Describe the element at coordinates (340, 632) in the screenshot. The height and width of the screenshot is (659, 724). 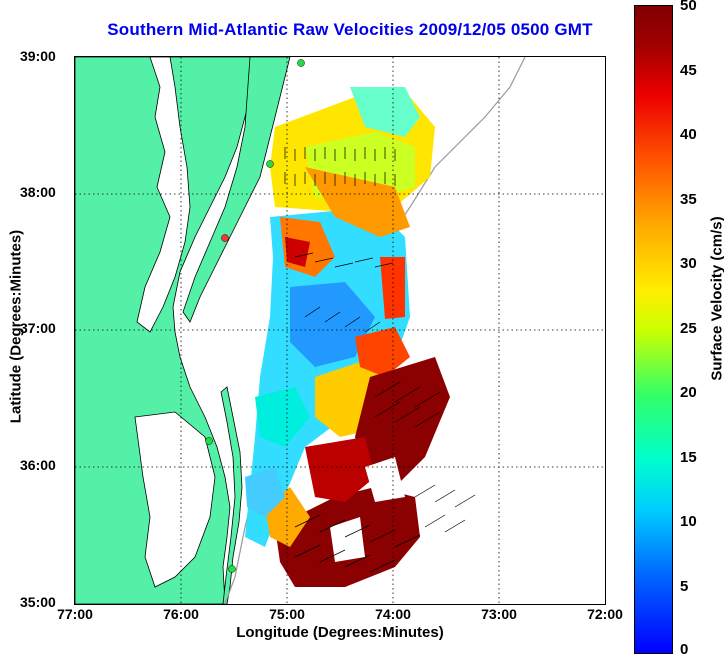
I see `x-axis-title: Longitude (Degrees:Minutes)` at that location.